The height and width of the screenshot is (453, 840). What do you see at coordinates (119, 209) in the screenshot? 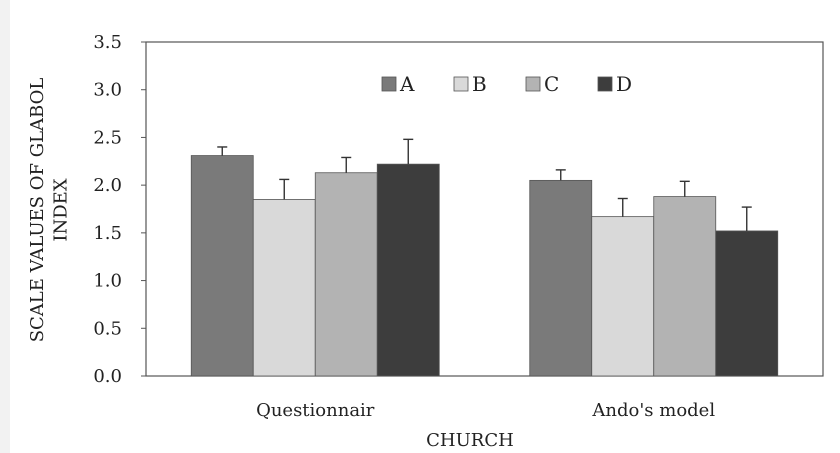
I see `y-tick-labels: 0.0 0.5 1.0 1.5 2.0 2.5 3.0 3.5` at bounding box center [119, 209].